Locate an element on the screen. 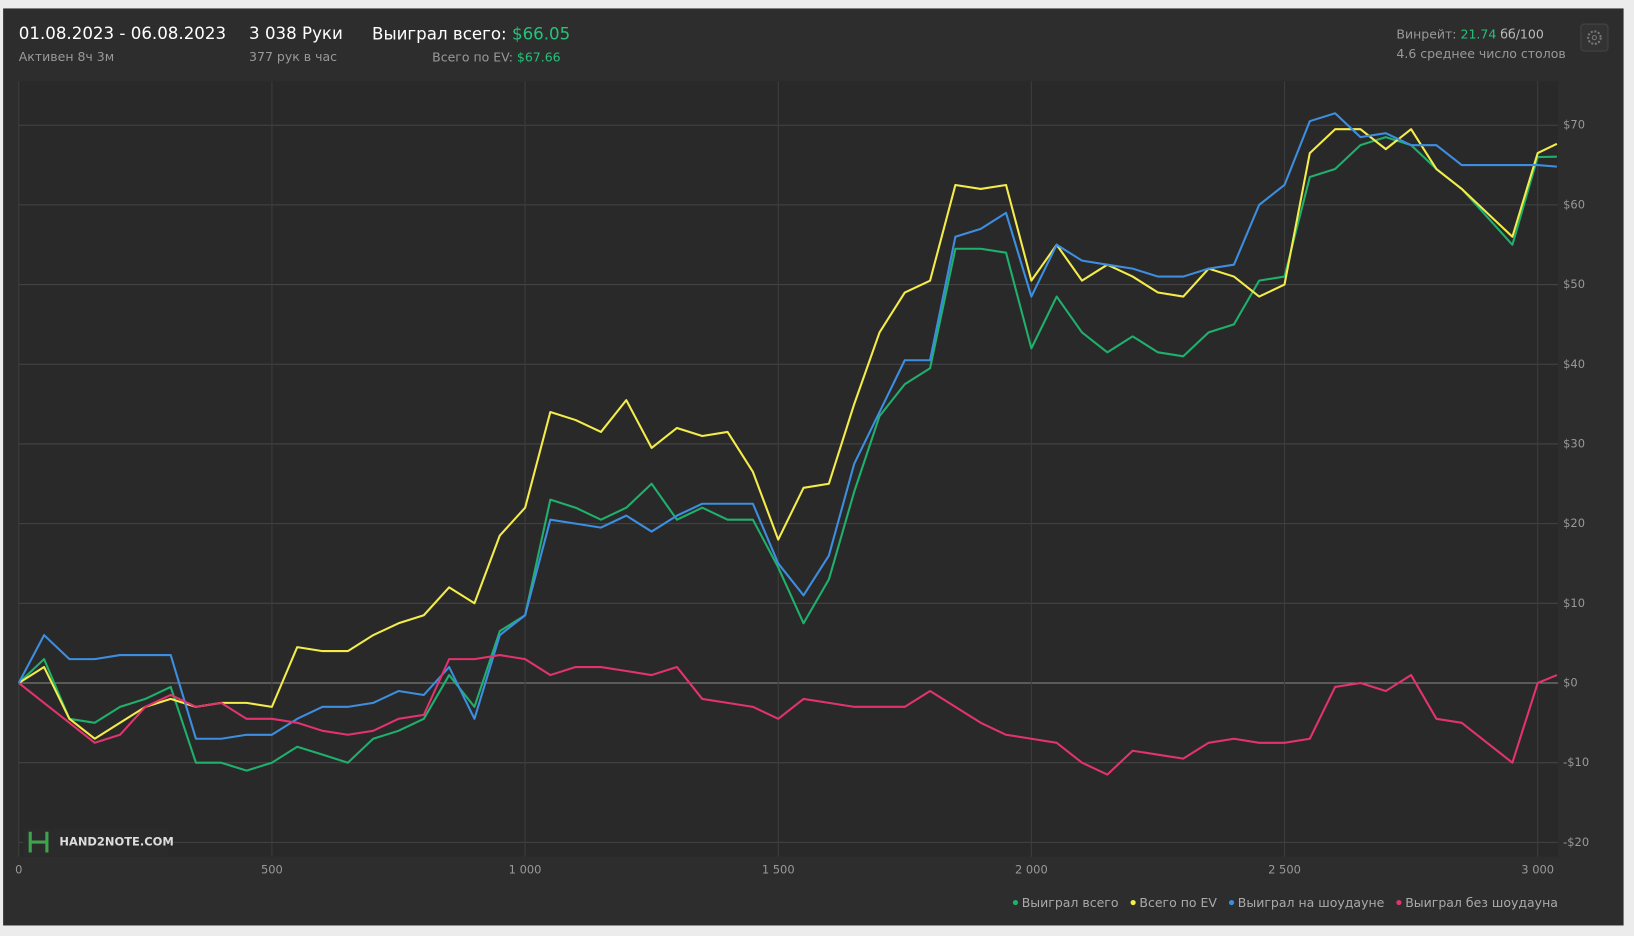  avg-tables: 4.6 среднее число столов is located at coordinates (1480, 53).